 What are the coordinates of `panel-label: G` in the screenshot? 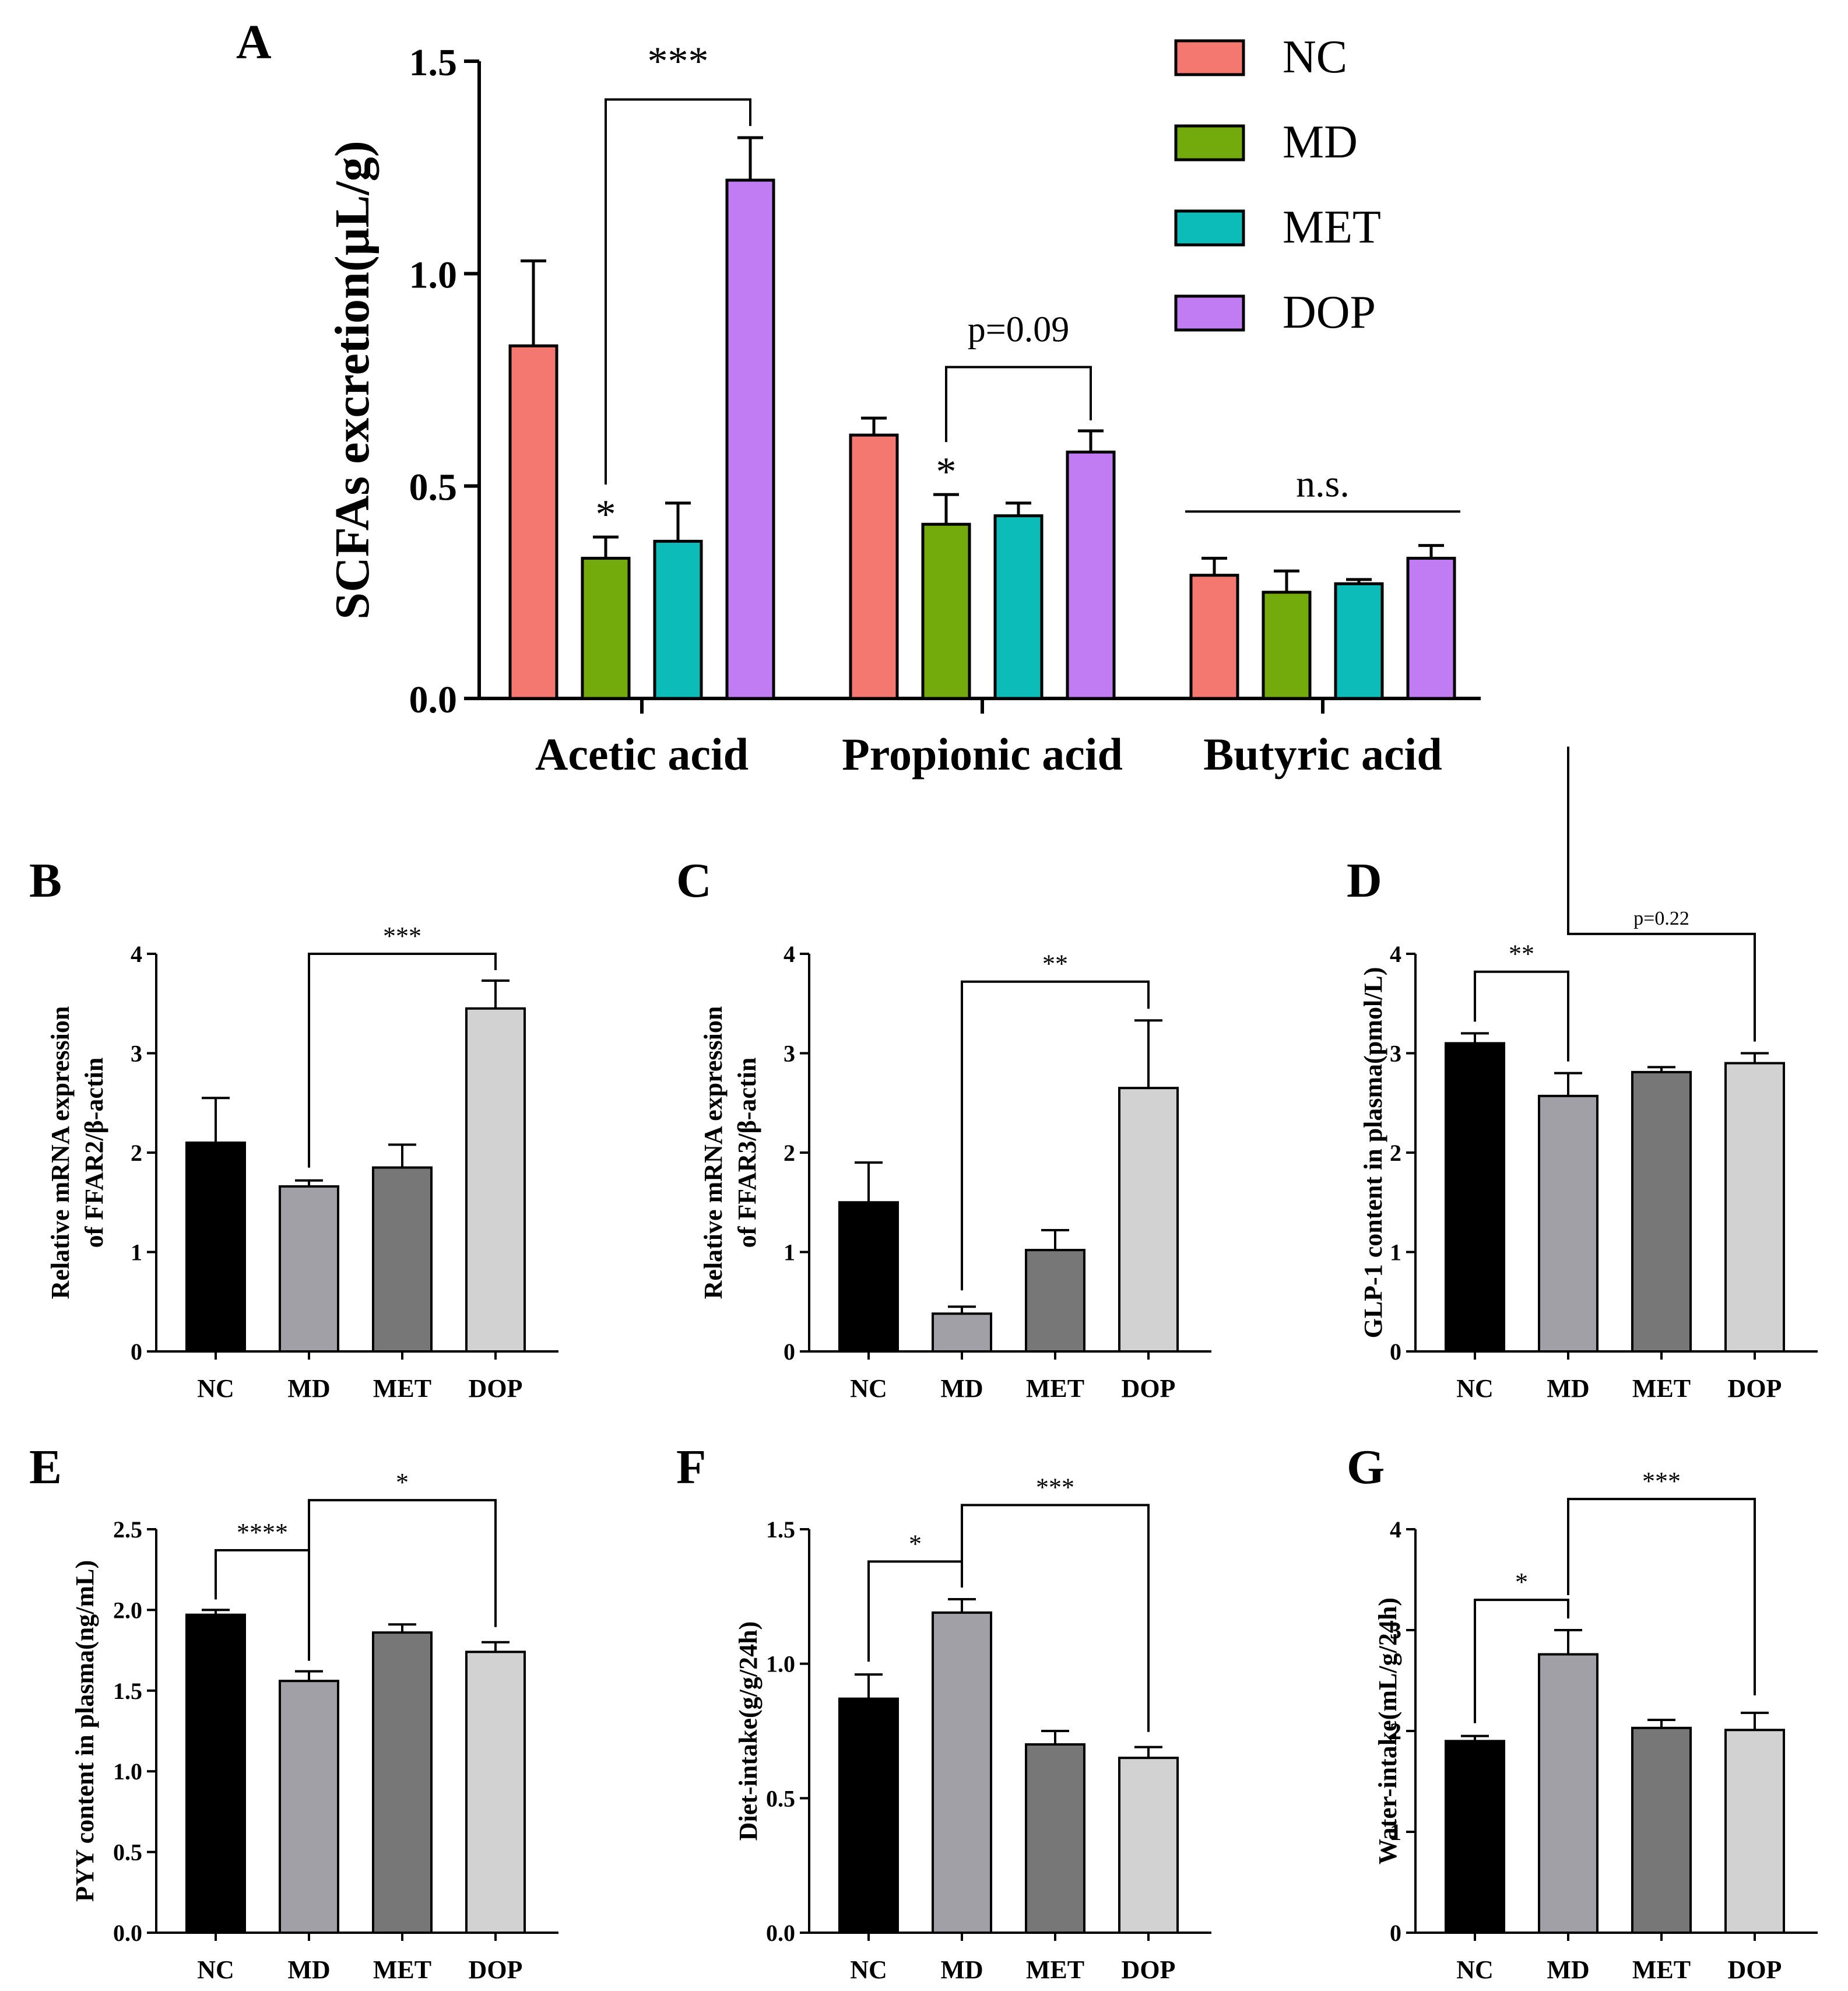 It's located at (1366, 1467).